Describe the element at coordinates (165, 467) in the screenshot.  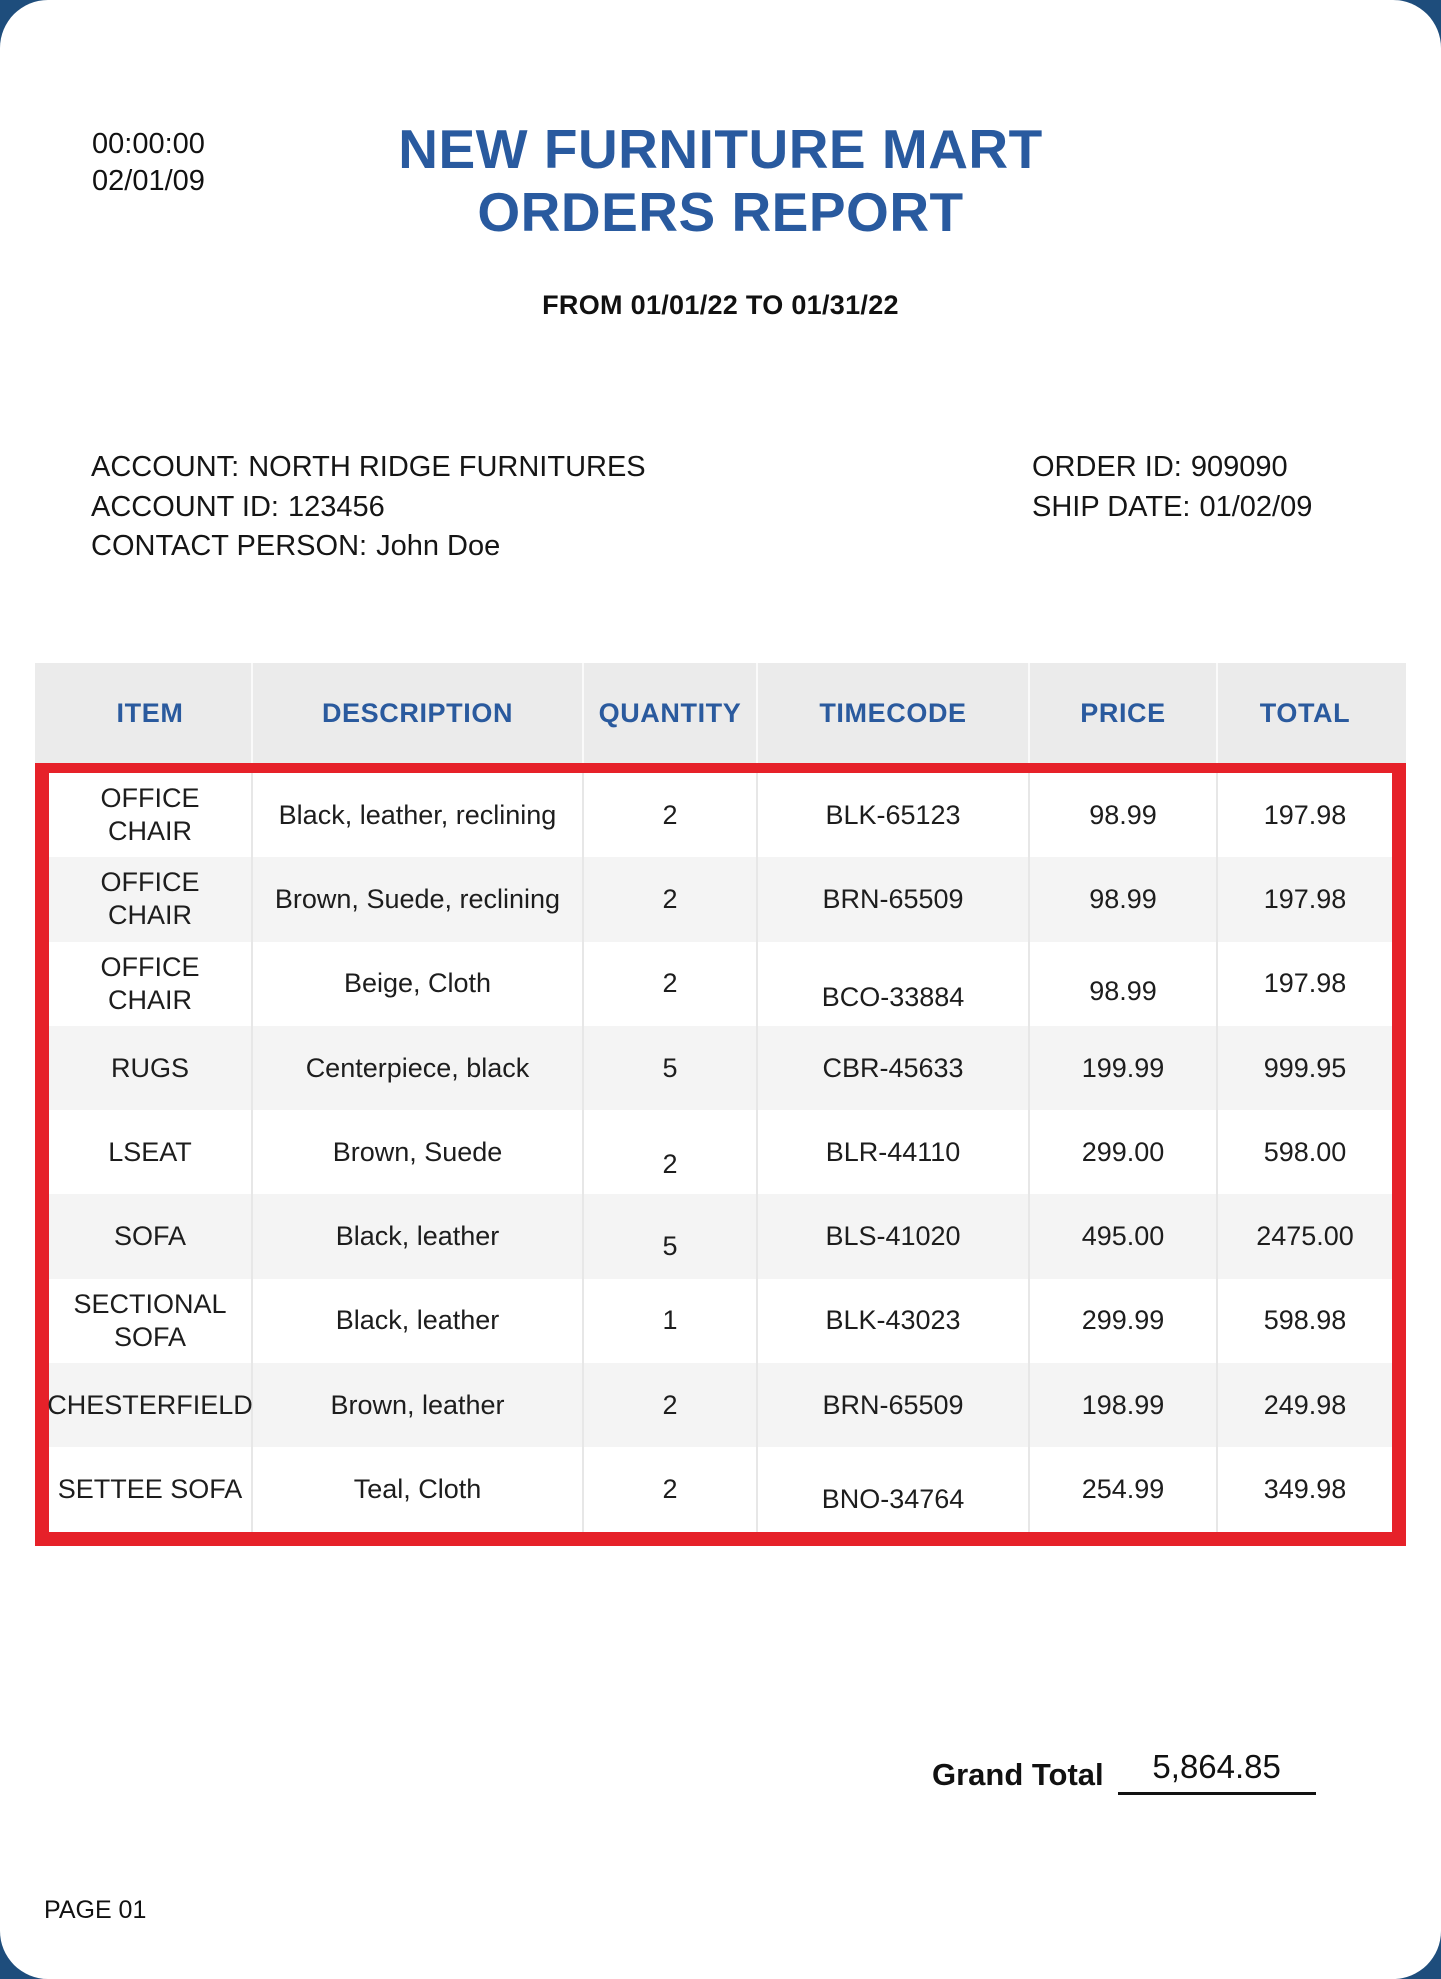
I see `account-info-label: ACCOUNT:` at that location.